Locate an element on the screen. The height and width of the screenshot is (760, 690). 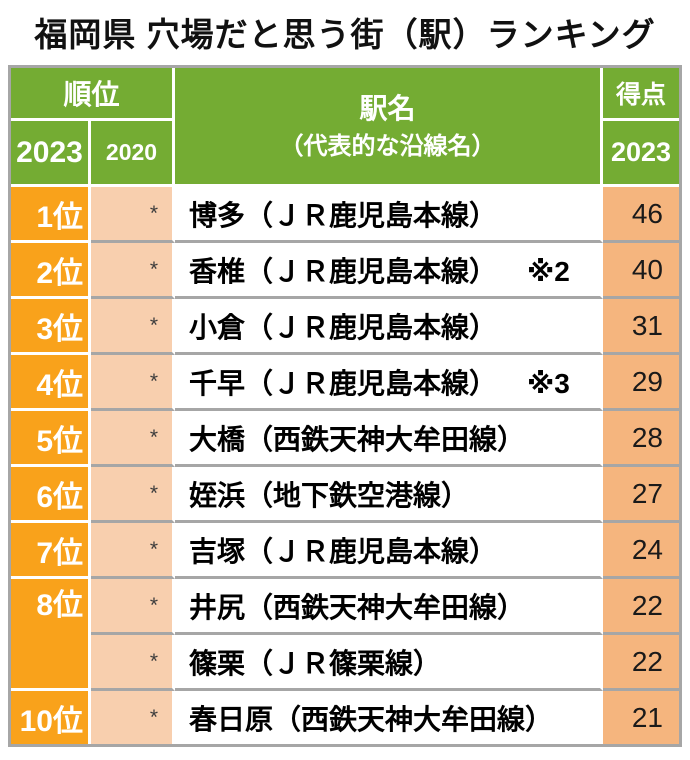
station-note-mark: ※2 is located at coordinates (548, 271).